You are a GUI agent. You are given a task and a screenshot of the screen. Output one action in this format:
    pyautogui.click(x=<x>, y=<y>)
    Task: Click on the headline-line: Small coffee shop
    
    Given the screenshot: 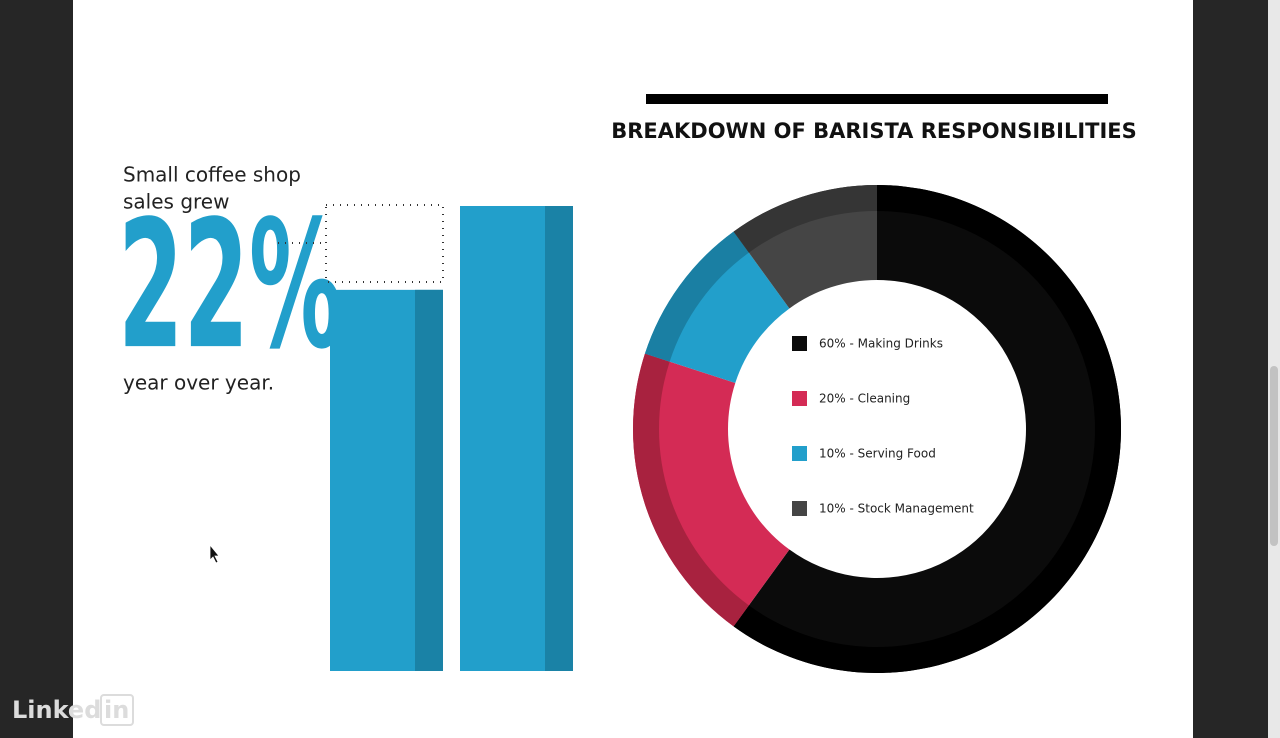 What is the action you would take?
    pyautogui.click(x=212, y=175)
    